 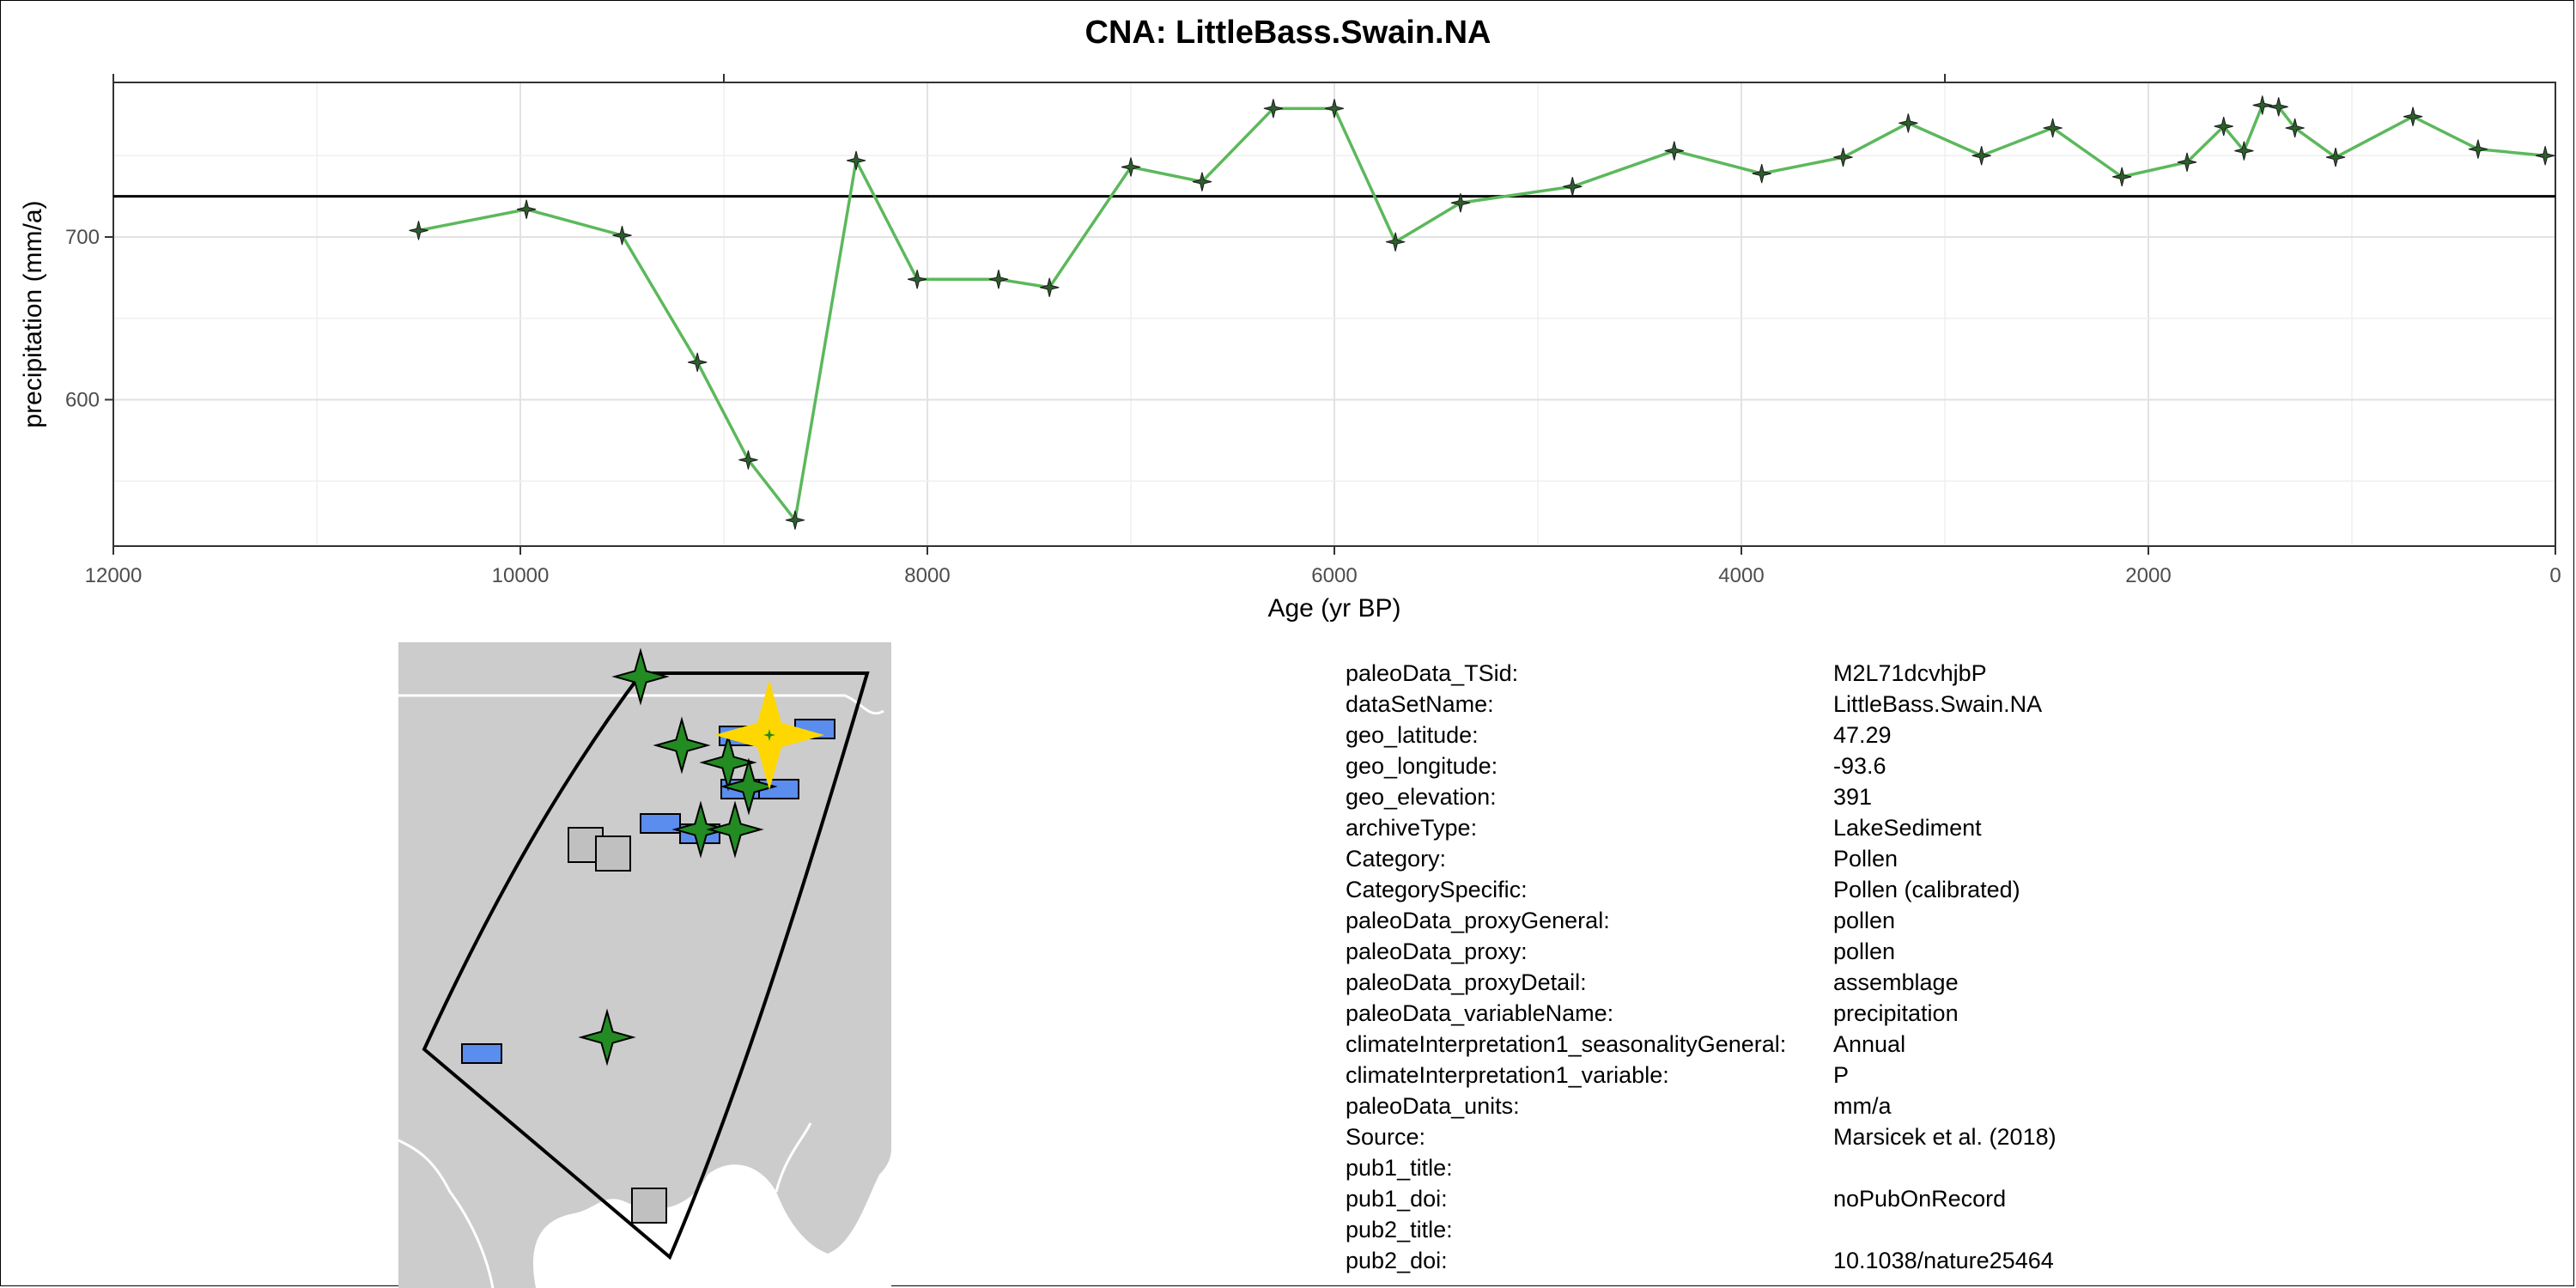 I want to click on metadata-row: paleoData_proxyGeneral: pollen, so click(x=1947, y=921).